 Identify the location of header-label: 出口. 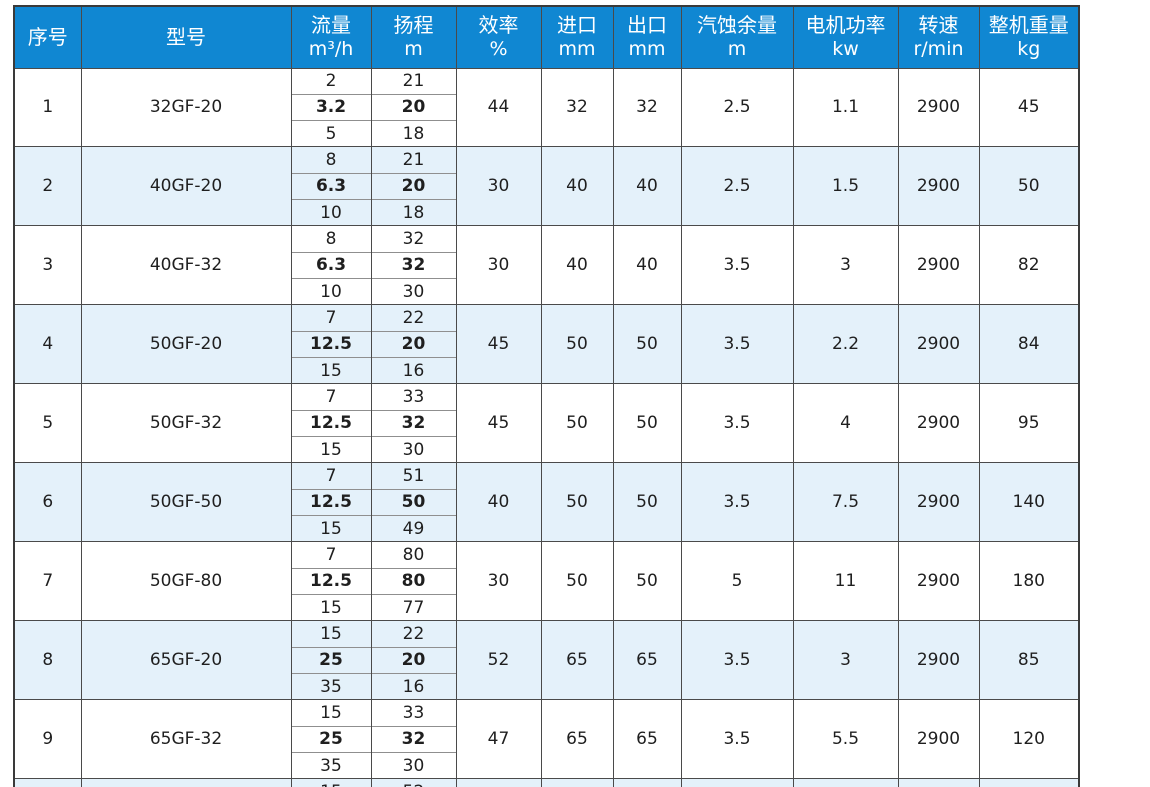
(647, 25).